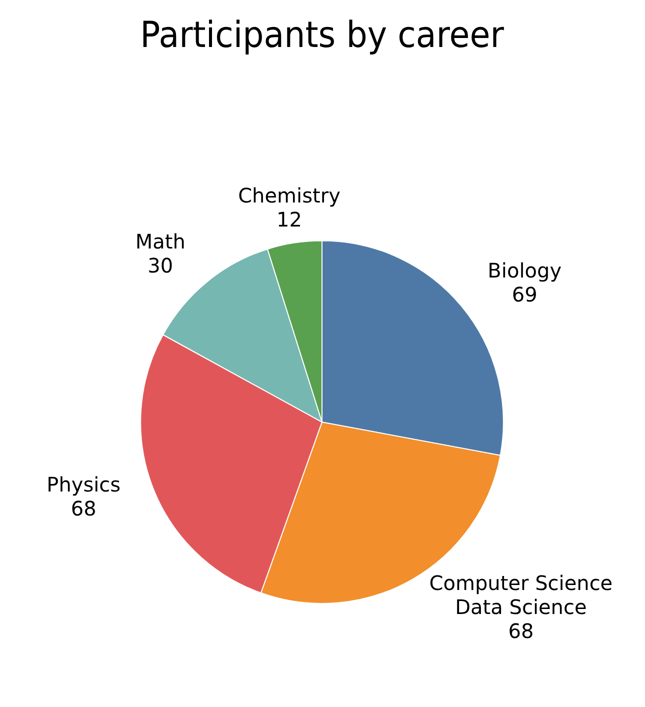  What do you see at coordinates (289, 219) in the screenshot?
I see `data-label: 12` at bounding box center [289, 219].